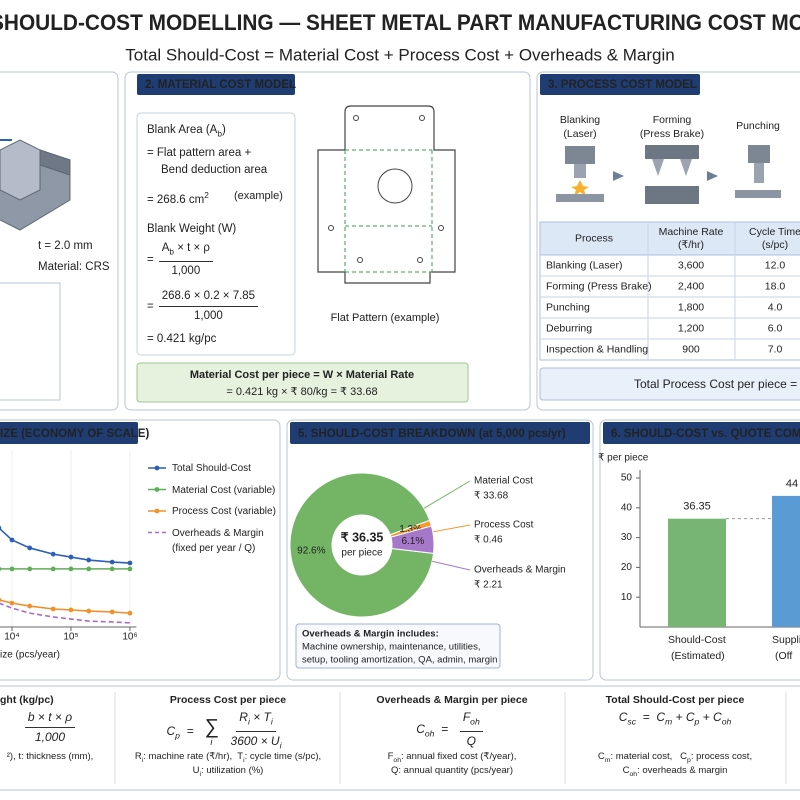 This screenshot has height=800, width=800. Describe the element at coordinates (792, 484) in the screenshot. I see `value-label: 44` at that location.